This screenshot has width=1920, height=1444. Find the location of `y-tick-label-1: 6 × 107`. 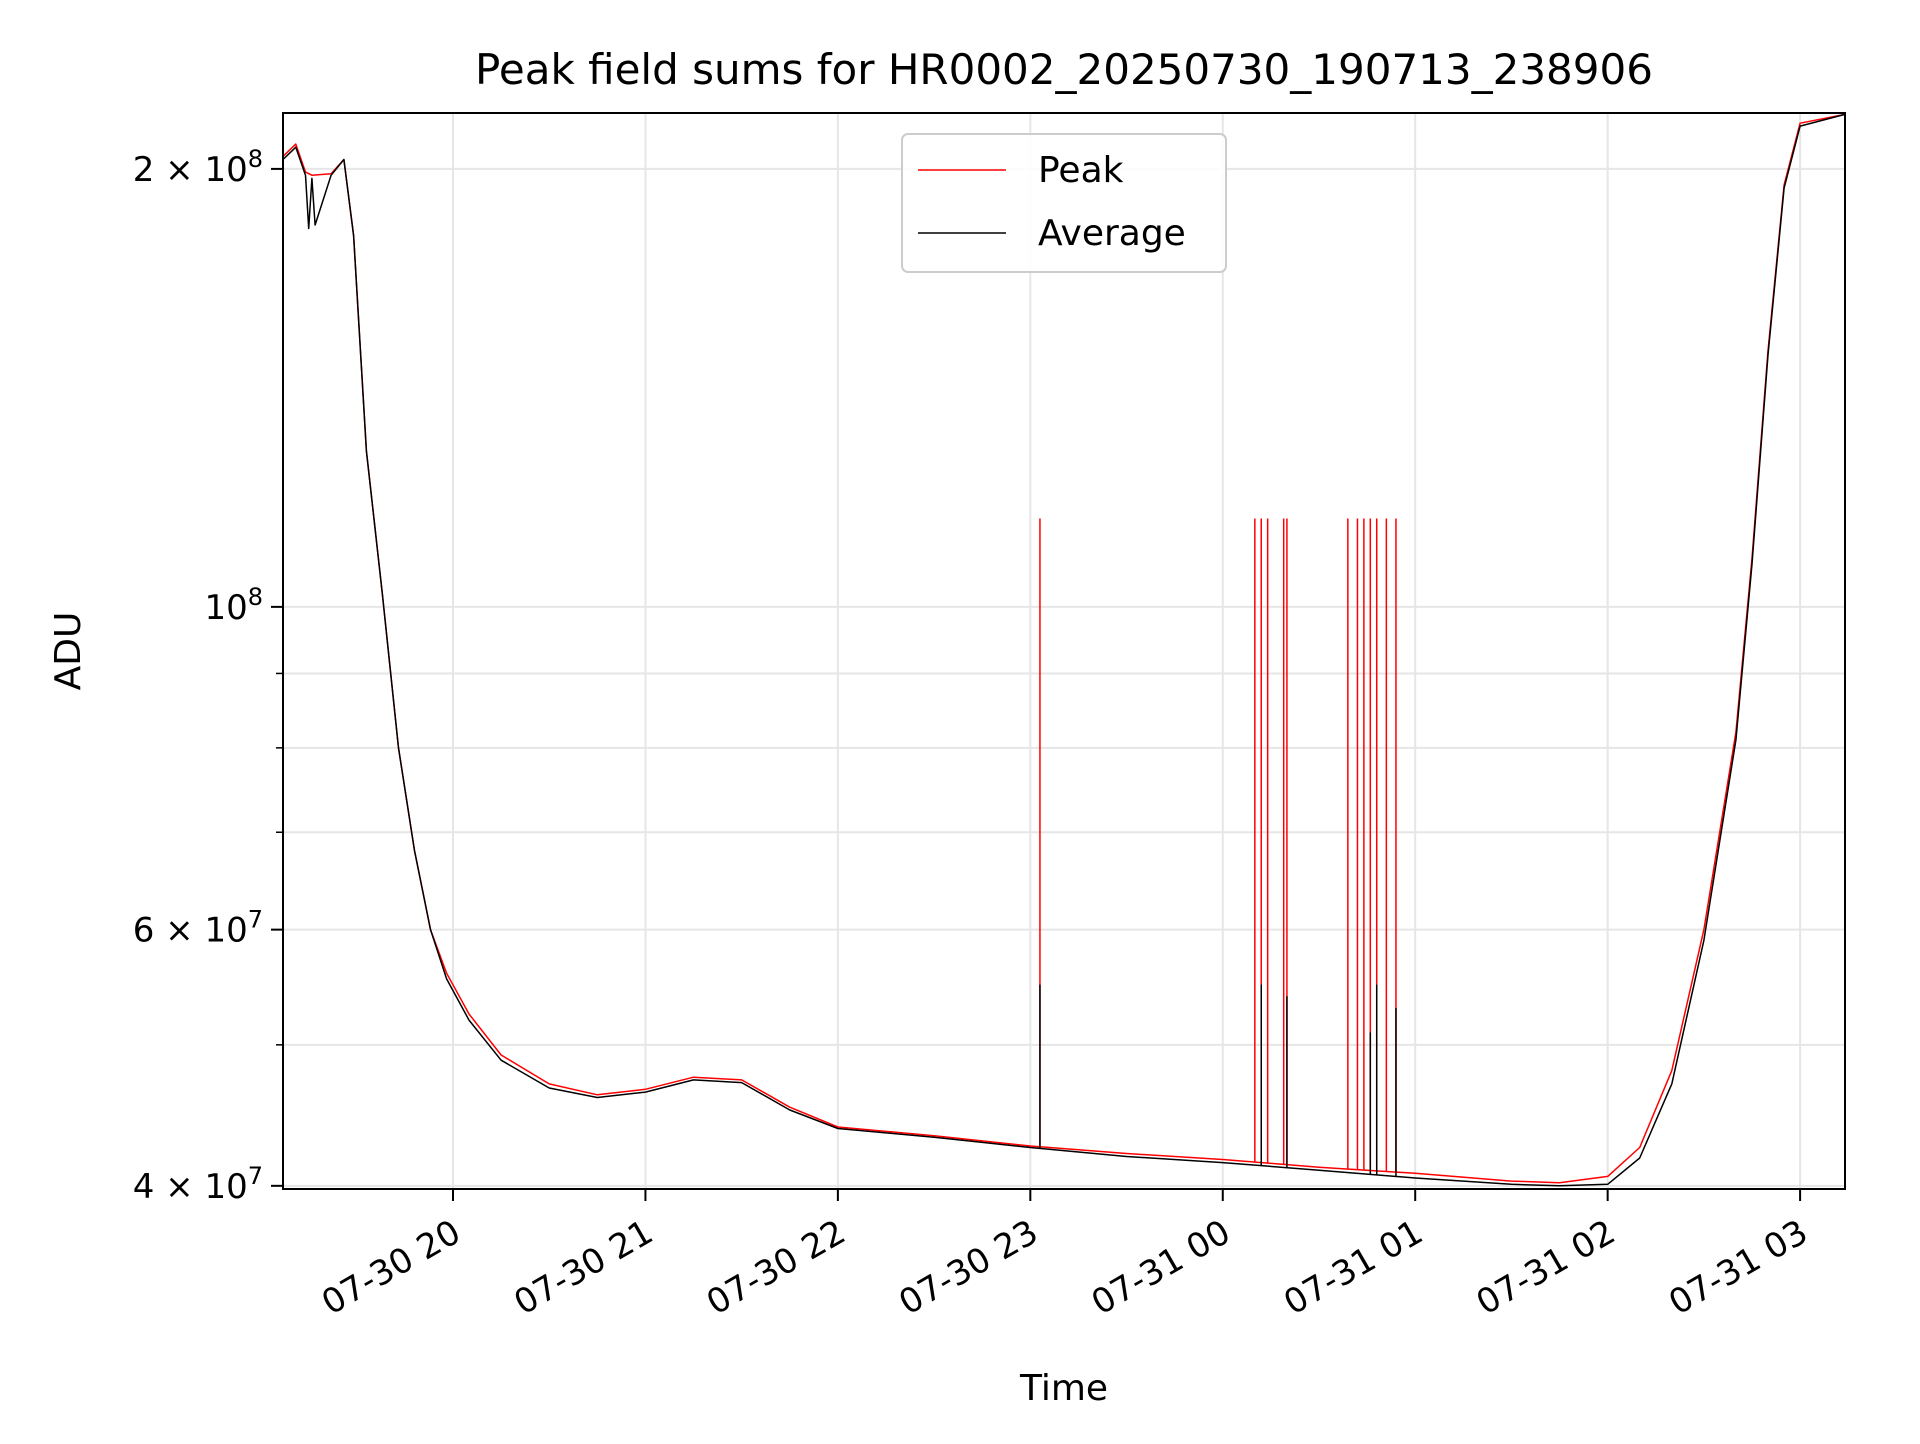

y-tick-label-1: 6 × 107 is located at coordinates (198, 928).